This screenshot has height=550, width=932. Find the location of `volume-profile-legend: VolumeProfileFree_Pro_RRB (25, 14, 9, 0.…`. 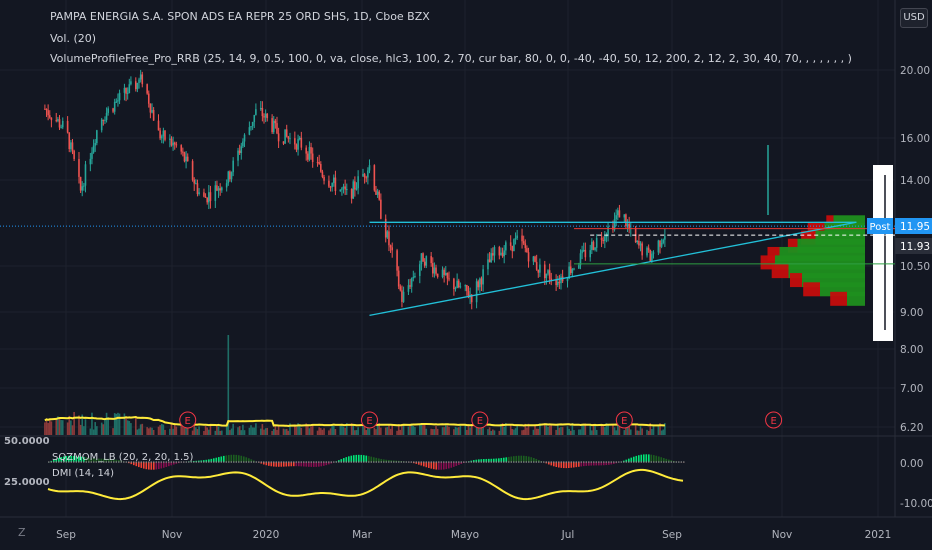

volume-profile-legend: VolumeProfileFree_Pro_RRB (25, 14, 9, 0.… is located at coordinates (451, 58).